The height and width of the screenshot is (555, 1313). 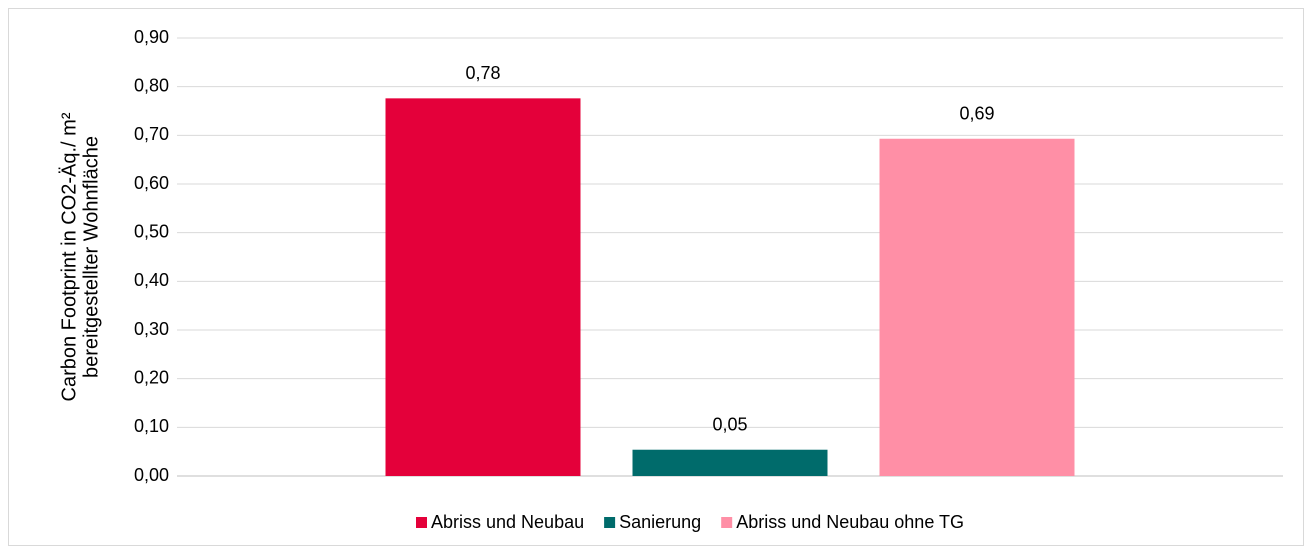 What do you see at coordinates (151, 134) in the screenshot?
I see `y-tick-label: 0,70` at bounding box center [151, 134].